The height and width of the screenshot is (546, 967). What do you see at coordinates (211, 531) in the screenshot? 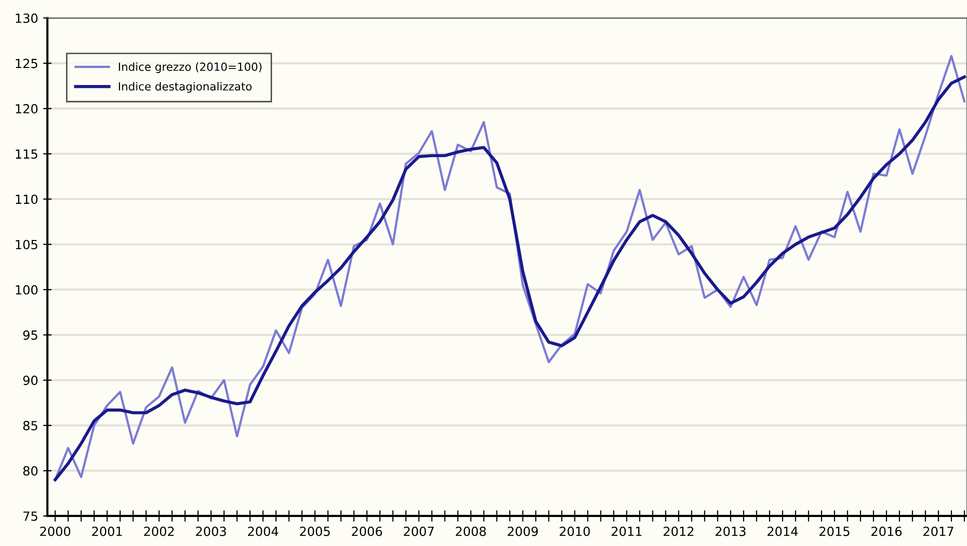
I see `x-tick-label: 2003` at bounding box center [211, 531].